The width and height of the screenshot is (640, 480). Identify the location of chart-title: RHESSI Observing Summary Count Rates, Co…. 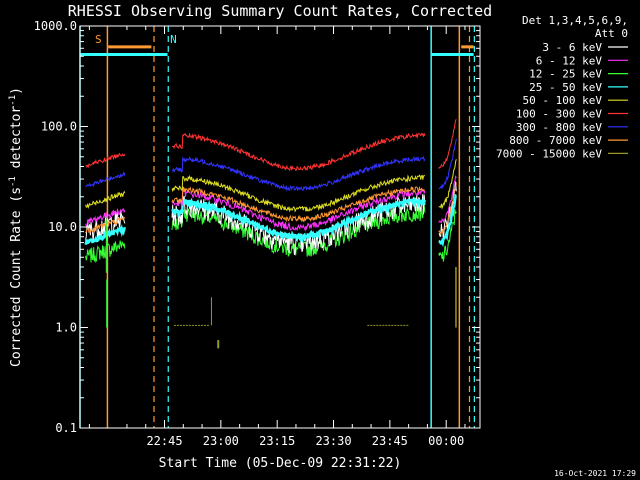
(280, 11).